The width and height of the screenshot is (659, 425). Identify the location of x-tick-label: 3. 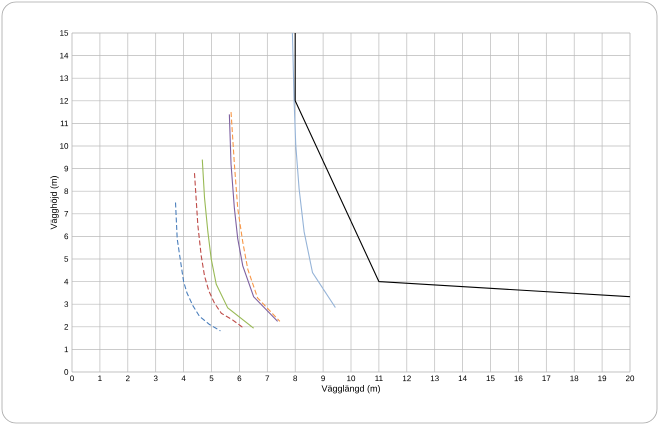
(156, 379).